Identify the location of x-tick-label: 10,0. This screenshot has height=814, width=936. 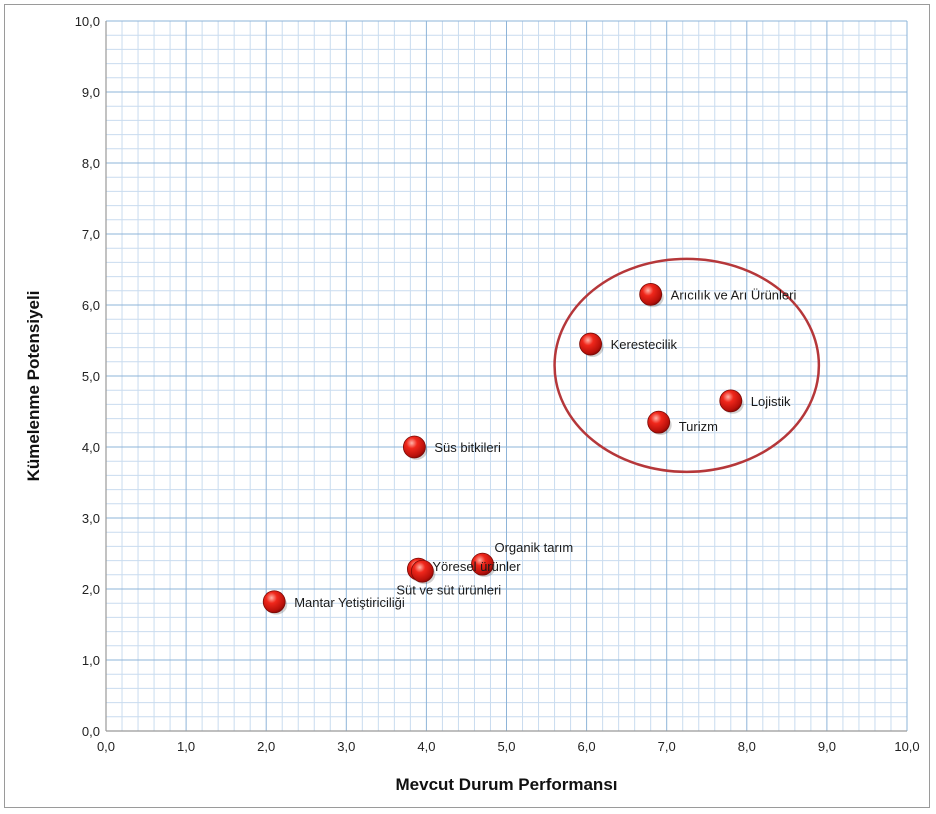
(906, 746).